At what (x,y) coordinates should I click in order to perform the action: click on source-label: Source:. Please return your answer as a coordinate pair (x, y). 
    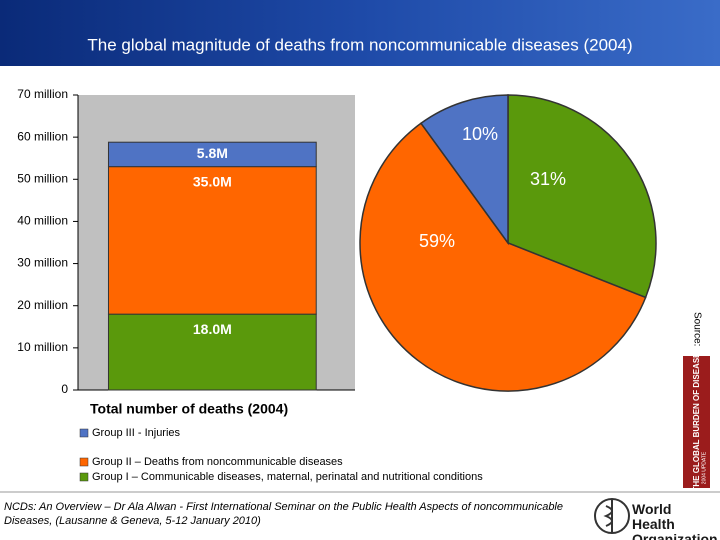
    Looking at the image, I should click on (696, 329).